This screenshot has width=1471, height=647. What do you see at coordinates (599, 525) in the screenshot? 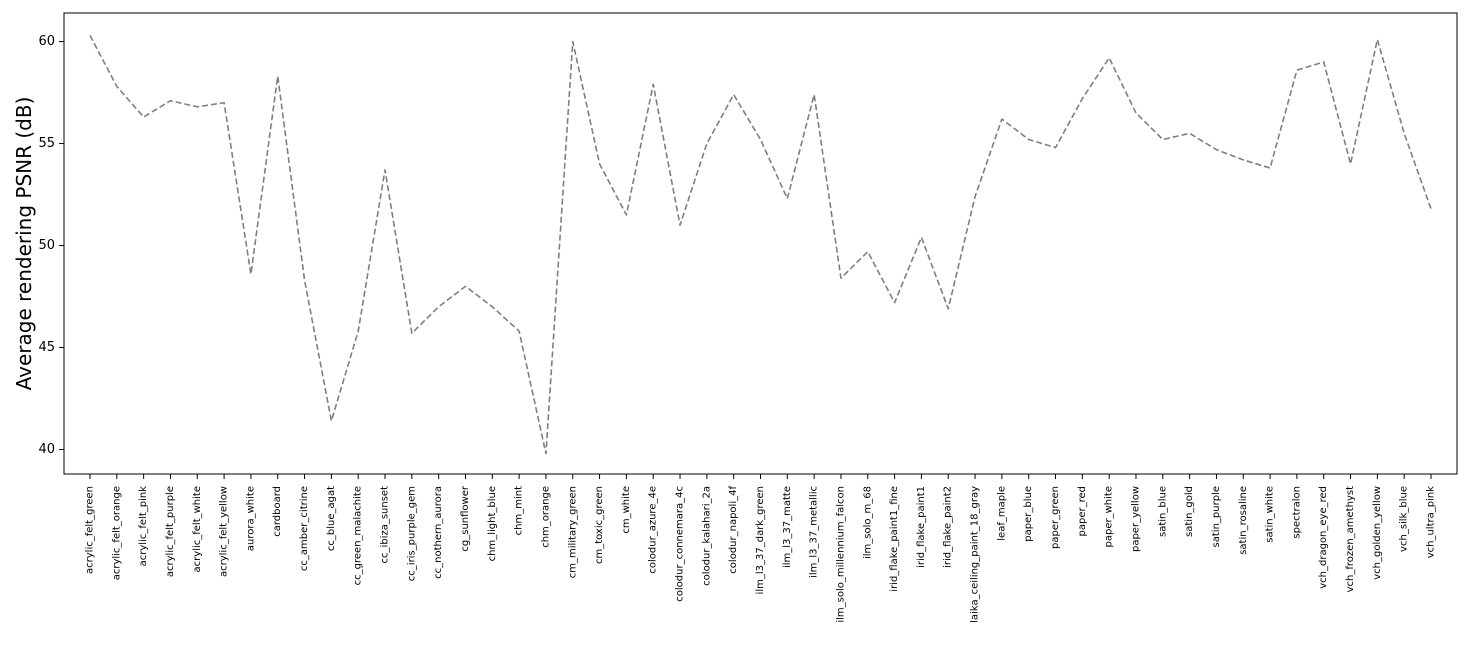
I see `x-tick-label: cm_toxic_green` at bounding box center [599, 525].